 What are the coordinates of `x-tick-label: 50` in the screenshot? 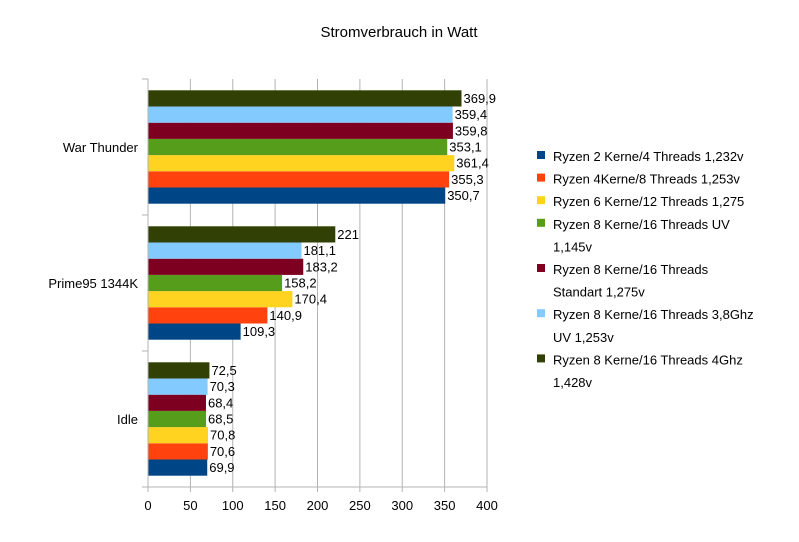 It's located at (190, 505).